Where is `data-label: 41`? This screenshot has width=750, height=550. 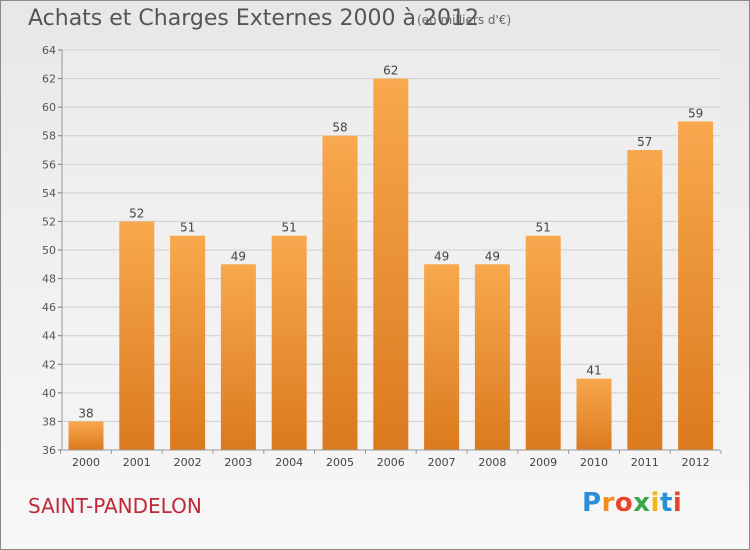 data-label: 41 is located at coordinates (593, 371).